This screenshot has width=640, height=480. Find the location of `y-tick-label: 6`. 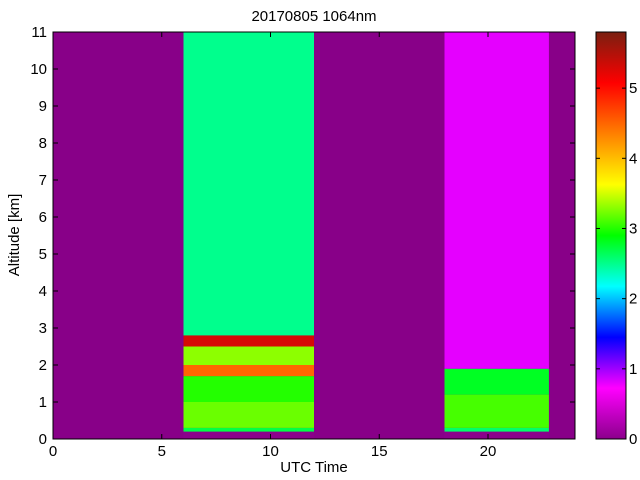

y-tick-label: 6 is located at coordinates (43, 217).